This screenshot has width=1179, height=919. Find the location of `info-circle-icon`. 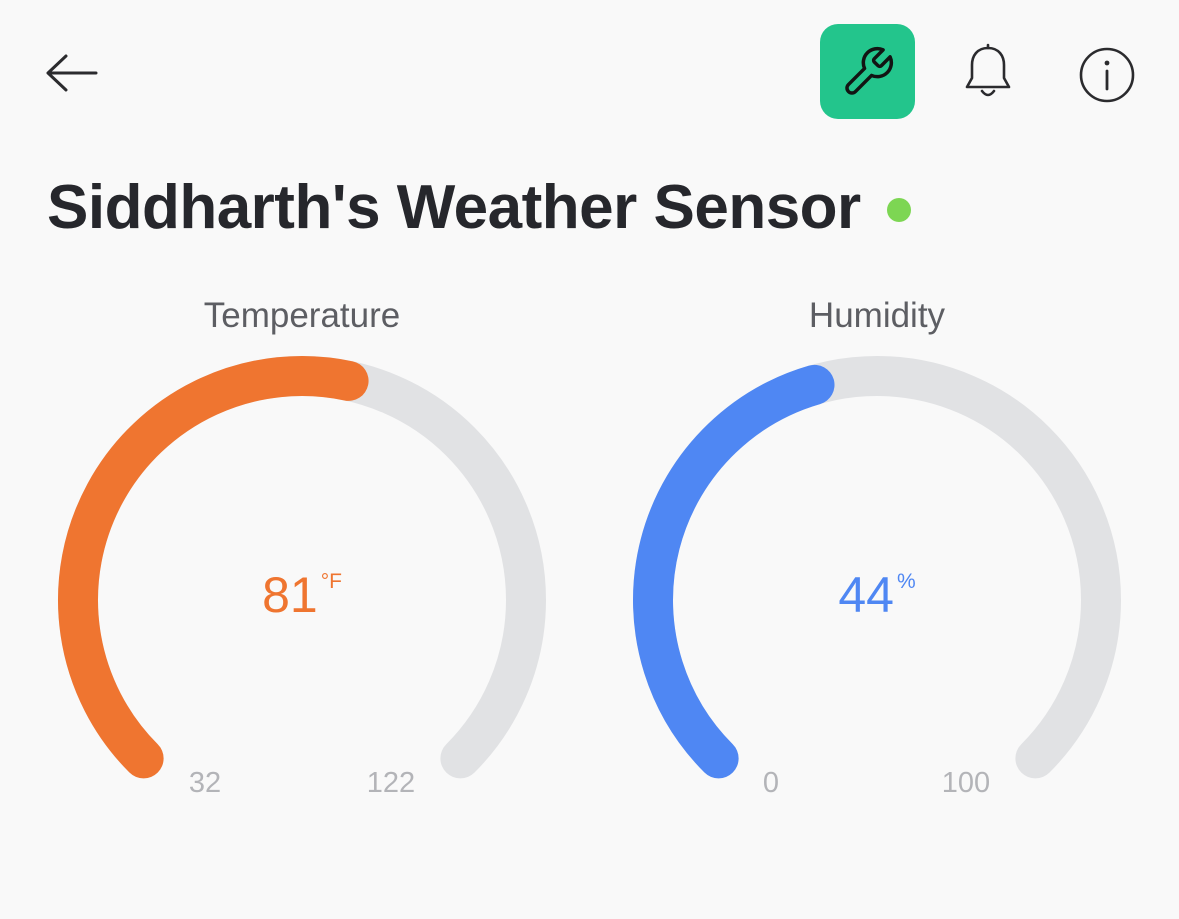

info-circle-icon is located at coordinates (1107, 75).